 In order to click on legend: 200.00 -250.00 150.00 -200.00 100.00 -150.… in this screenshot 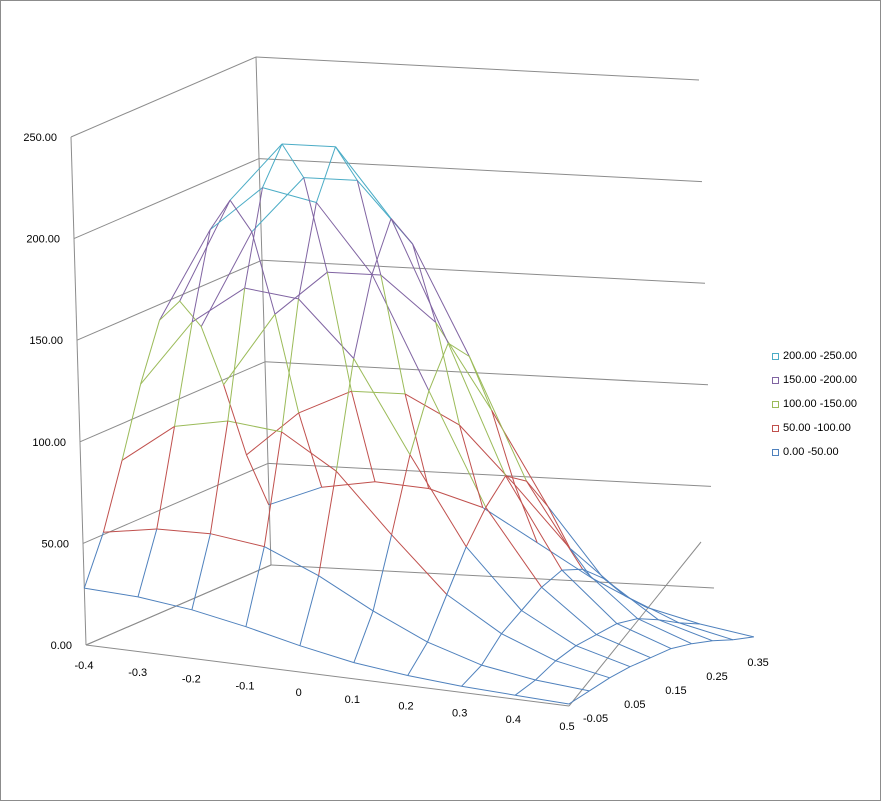, I will do `click(824, 404)`.